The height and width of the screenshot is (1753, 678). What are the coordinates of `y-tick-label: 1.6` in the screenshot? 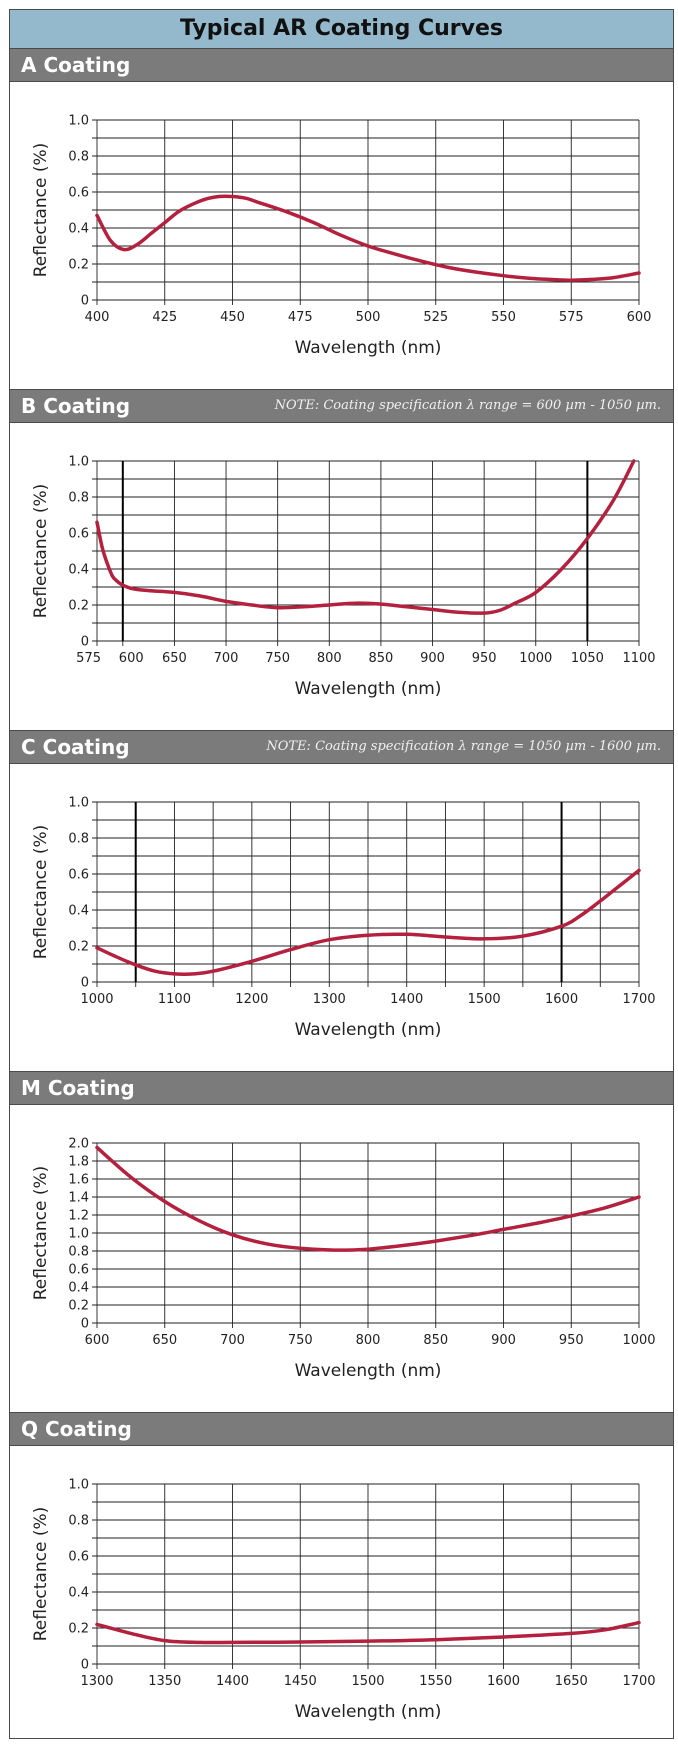 It's located at (78, 1180).